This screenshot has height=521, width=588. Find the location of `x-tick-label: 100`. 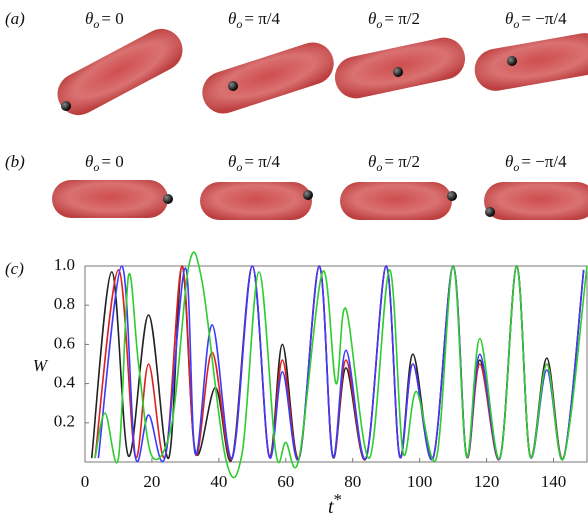

x-tick-label: 100 is located at coordinates (420, 481).